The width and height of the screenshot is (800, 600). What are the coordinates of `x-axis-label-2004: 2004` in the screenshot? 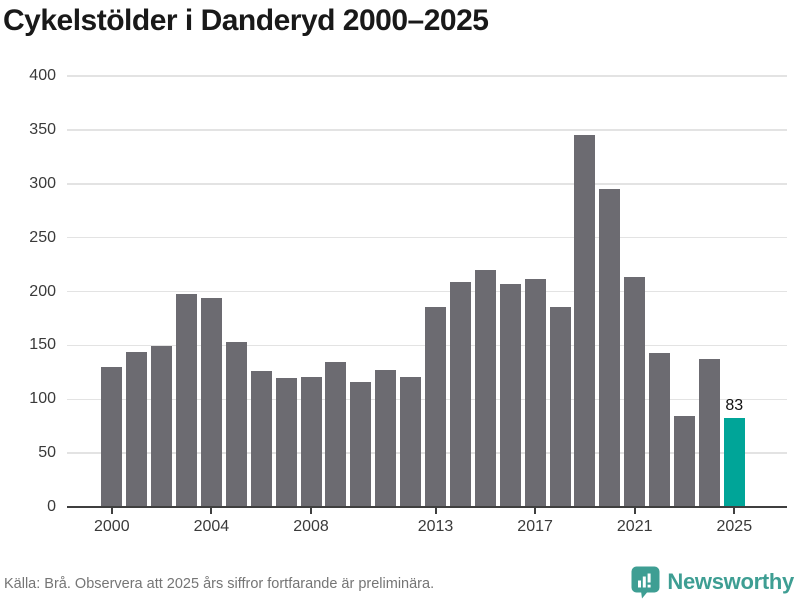 It's located at (211, 526).